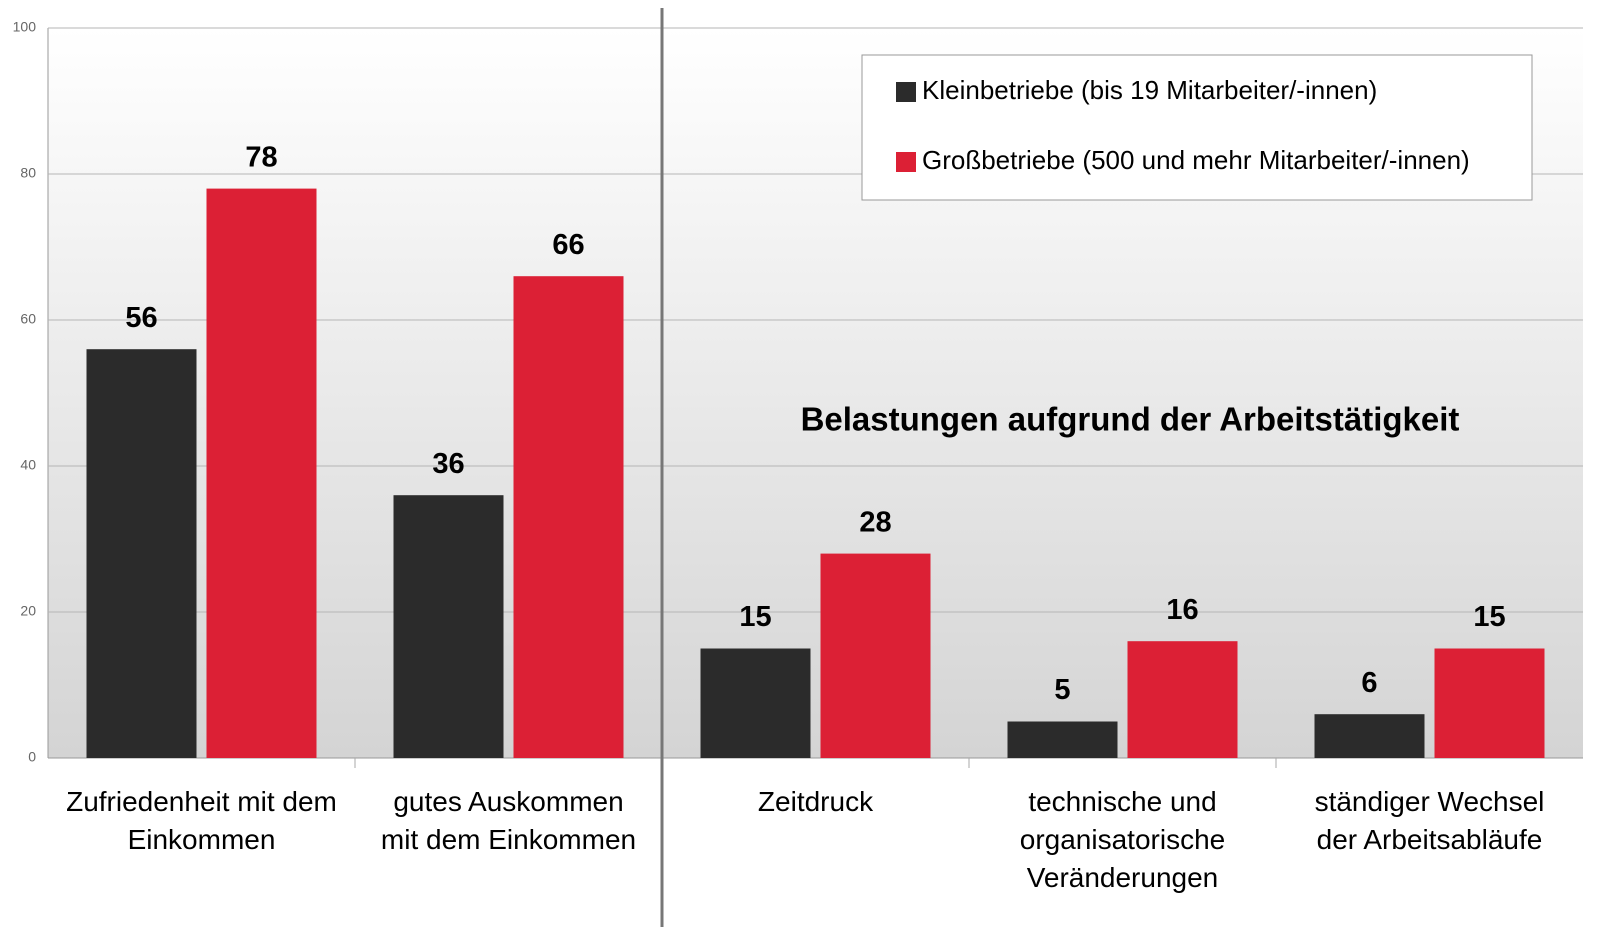 The height and width of the screenshot is (927, 1623). What do you see at coordinates (1122, 801) in the screenshot?
I see `x-tick-label-line: technische und` at bounding box center [1122, 801].